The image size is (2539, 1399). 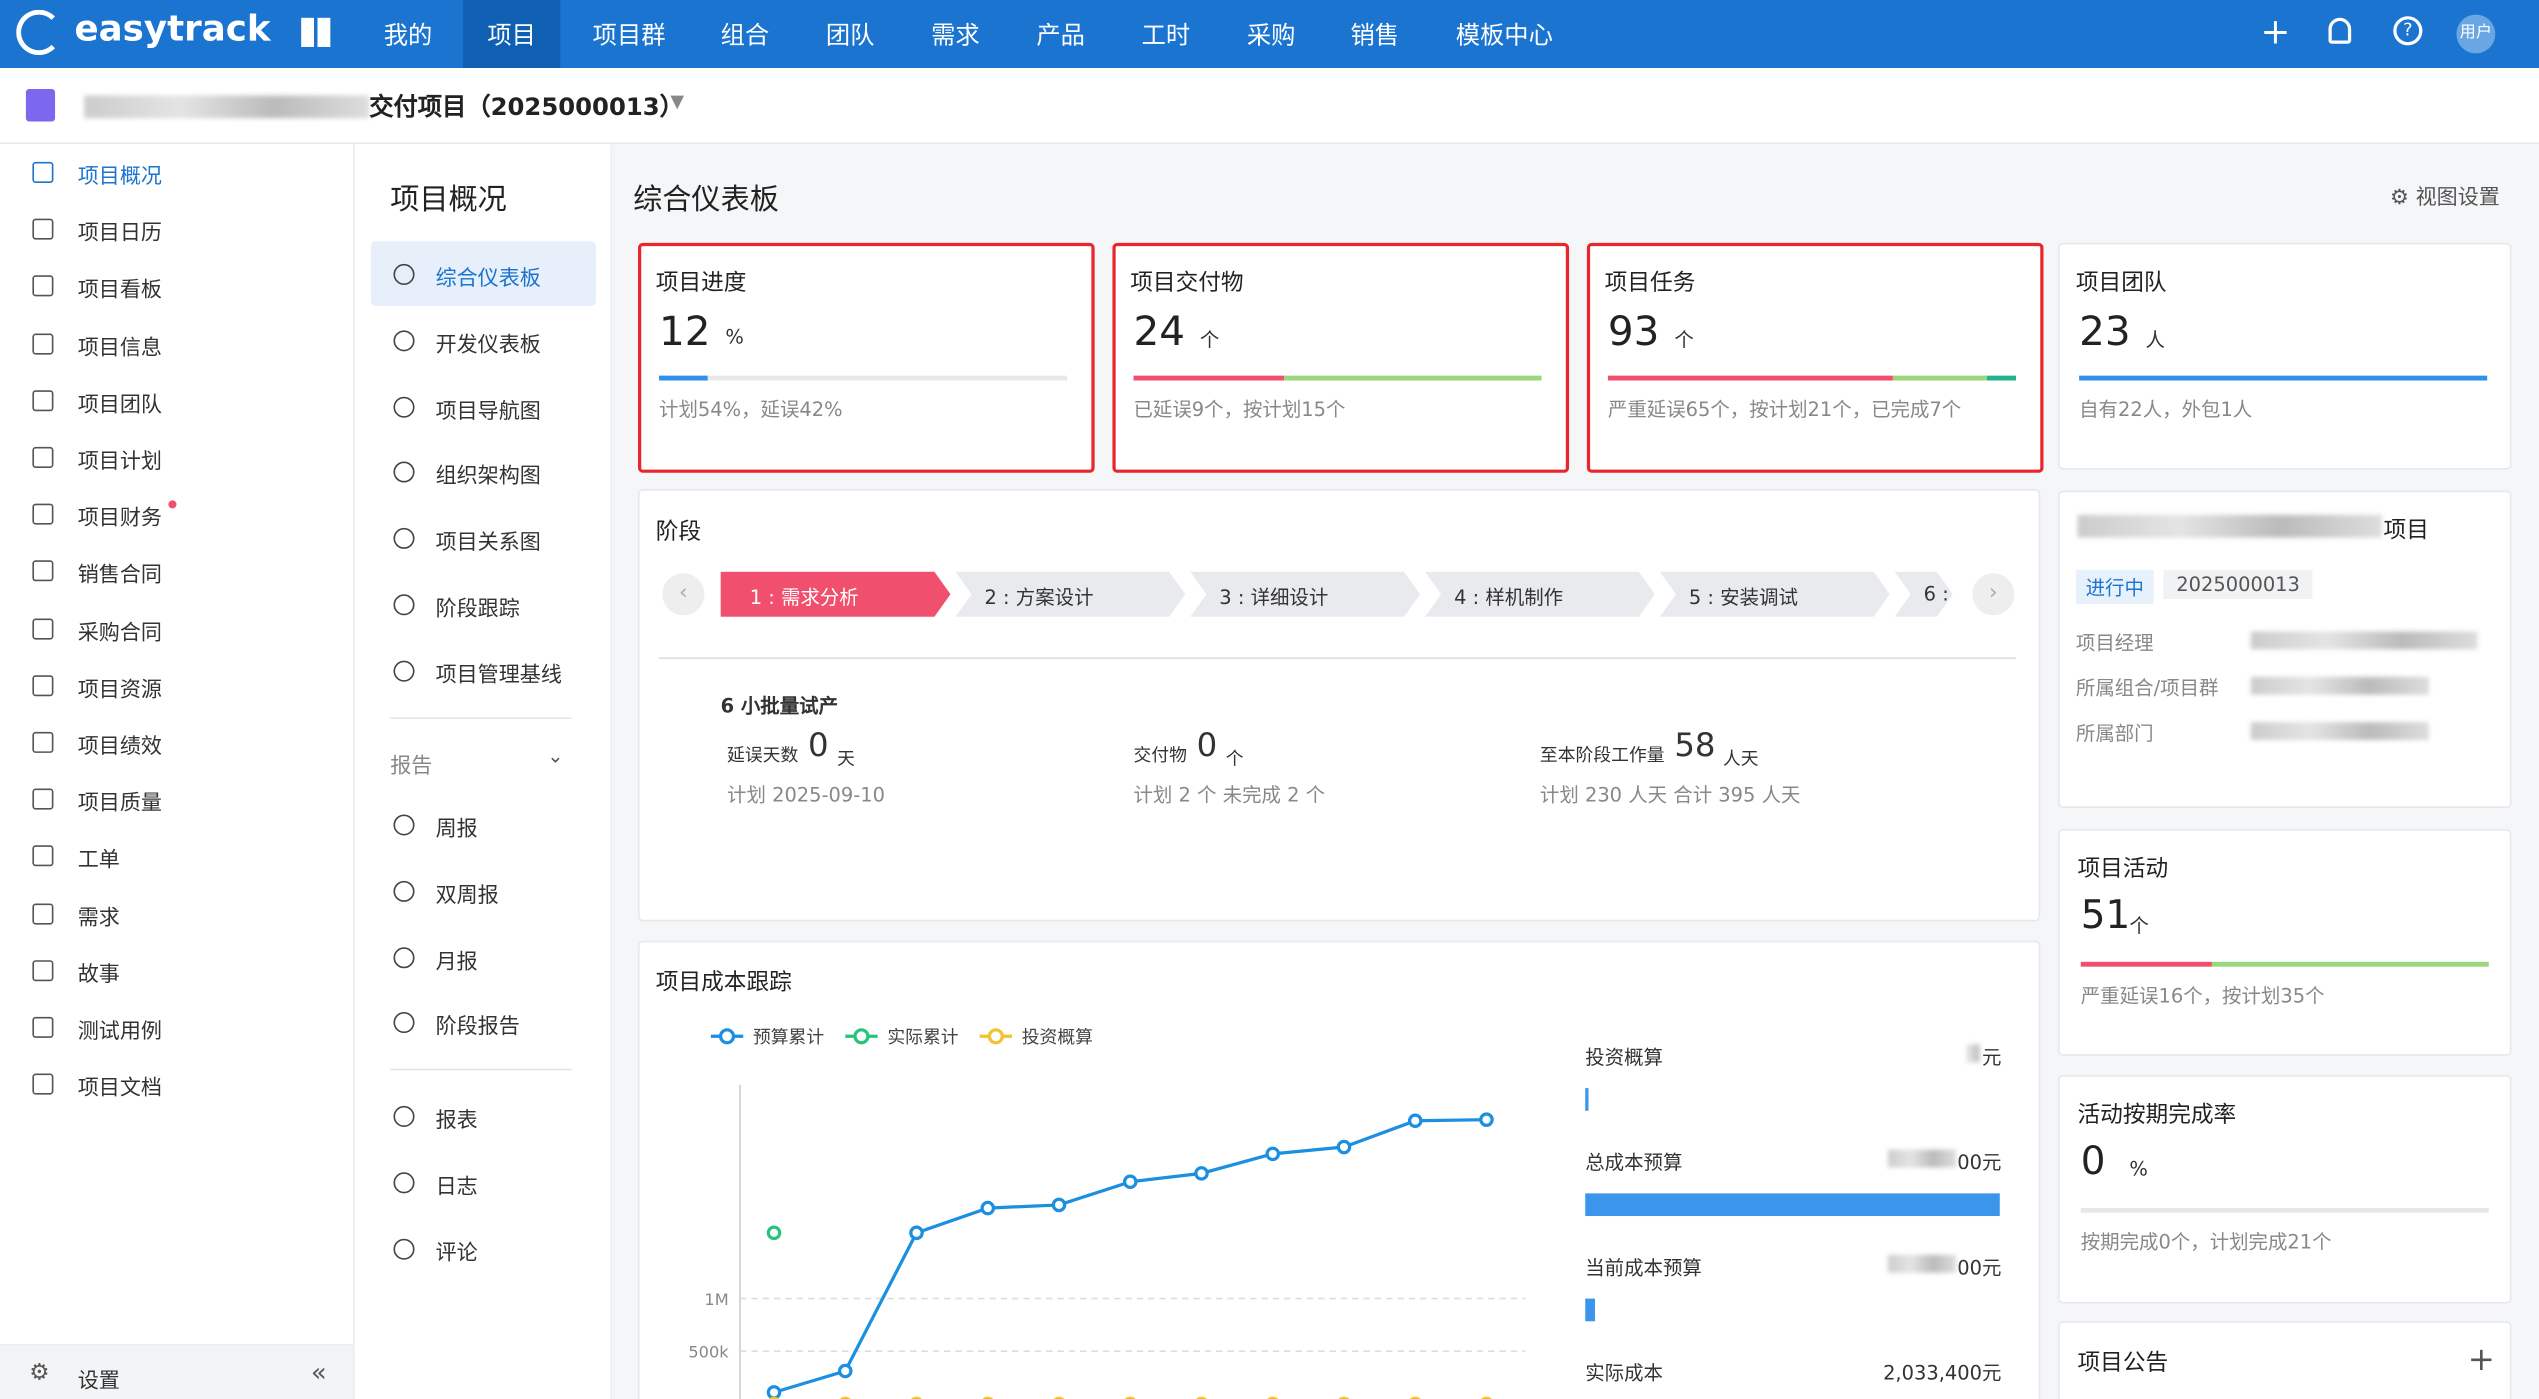 What do you see at coordinates (119, 633) in the screenshot?
I see `sidebar-item: 采购合同` at bounding box center [119, 633].